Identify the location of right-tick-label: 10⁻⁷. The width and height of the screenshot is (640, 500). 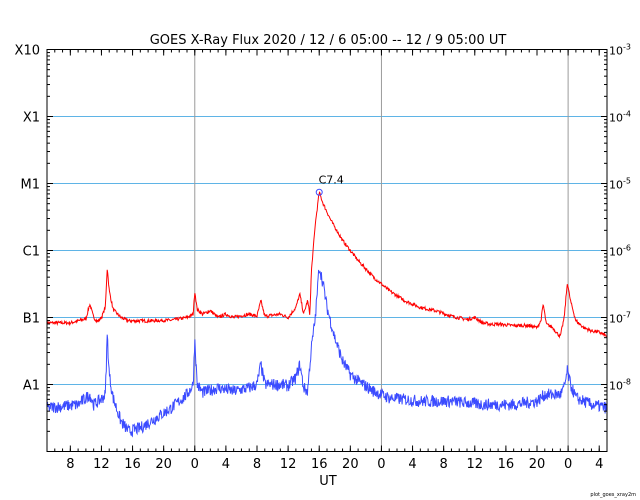
(620, 318).